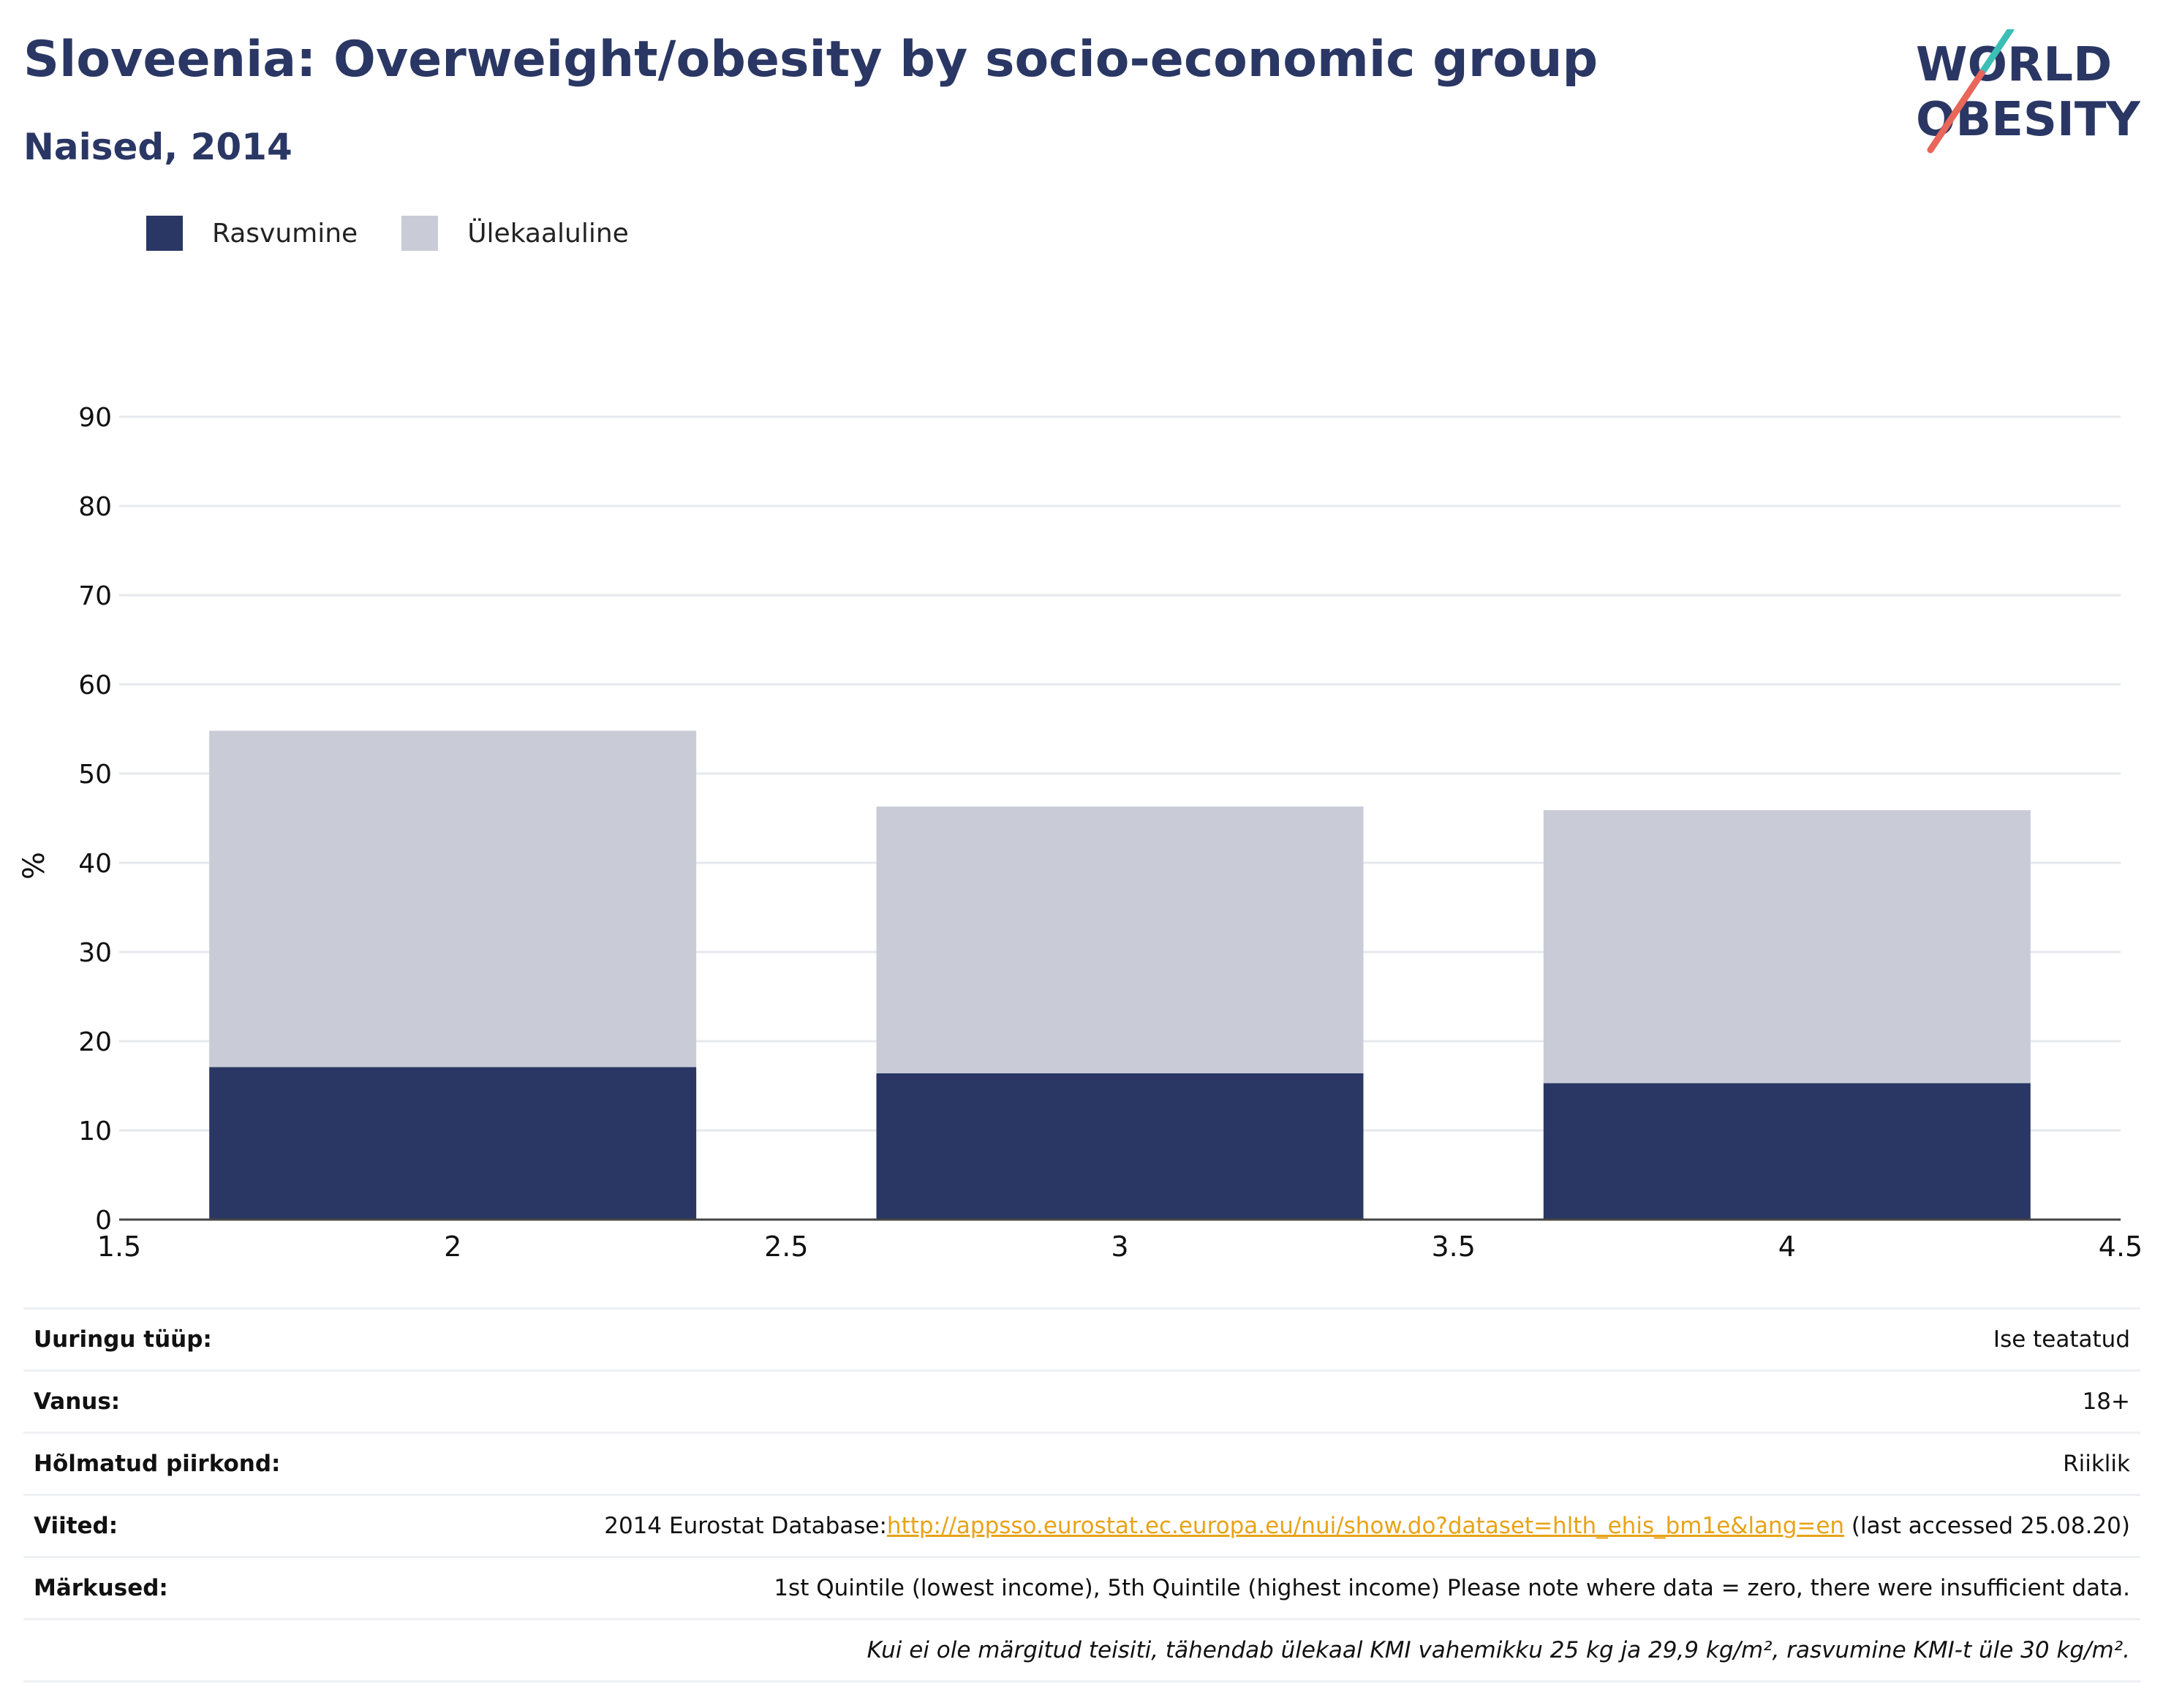  I want to click on meta-label-region: Hõlmatud piirkond:, so click(157, 1464).